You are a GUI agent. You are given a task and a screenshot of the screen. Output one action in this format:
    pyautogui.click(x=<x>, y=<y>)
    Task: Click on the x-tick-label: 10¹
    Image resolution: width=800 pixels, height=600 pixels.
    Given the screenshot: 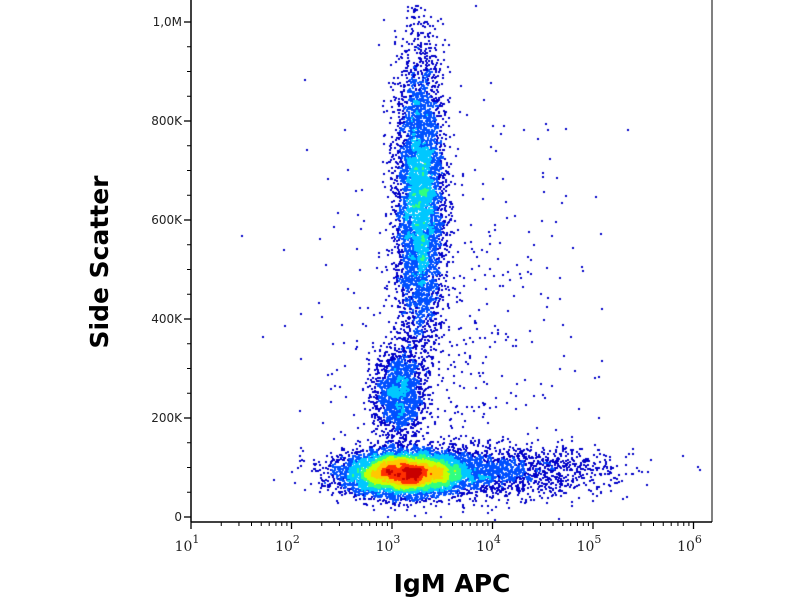 What is the action you would take?
    pyautogui.click(x=187, y=544)
    